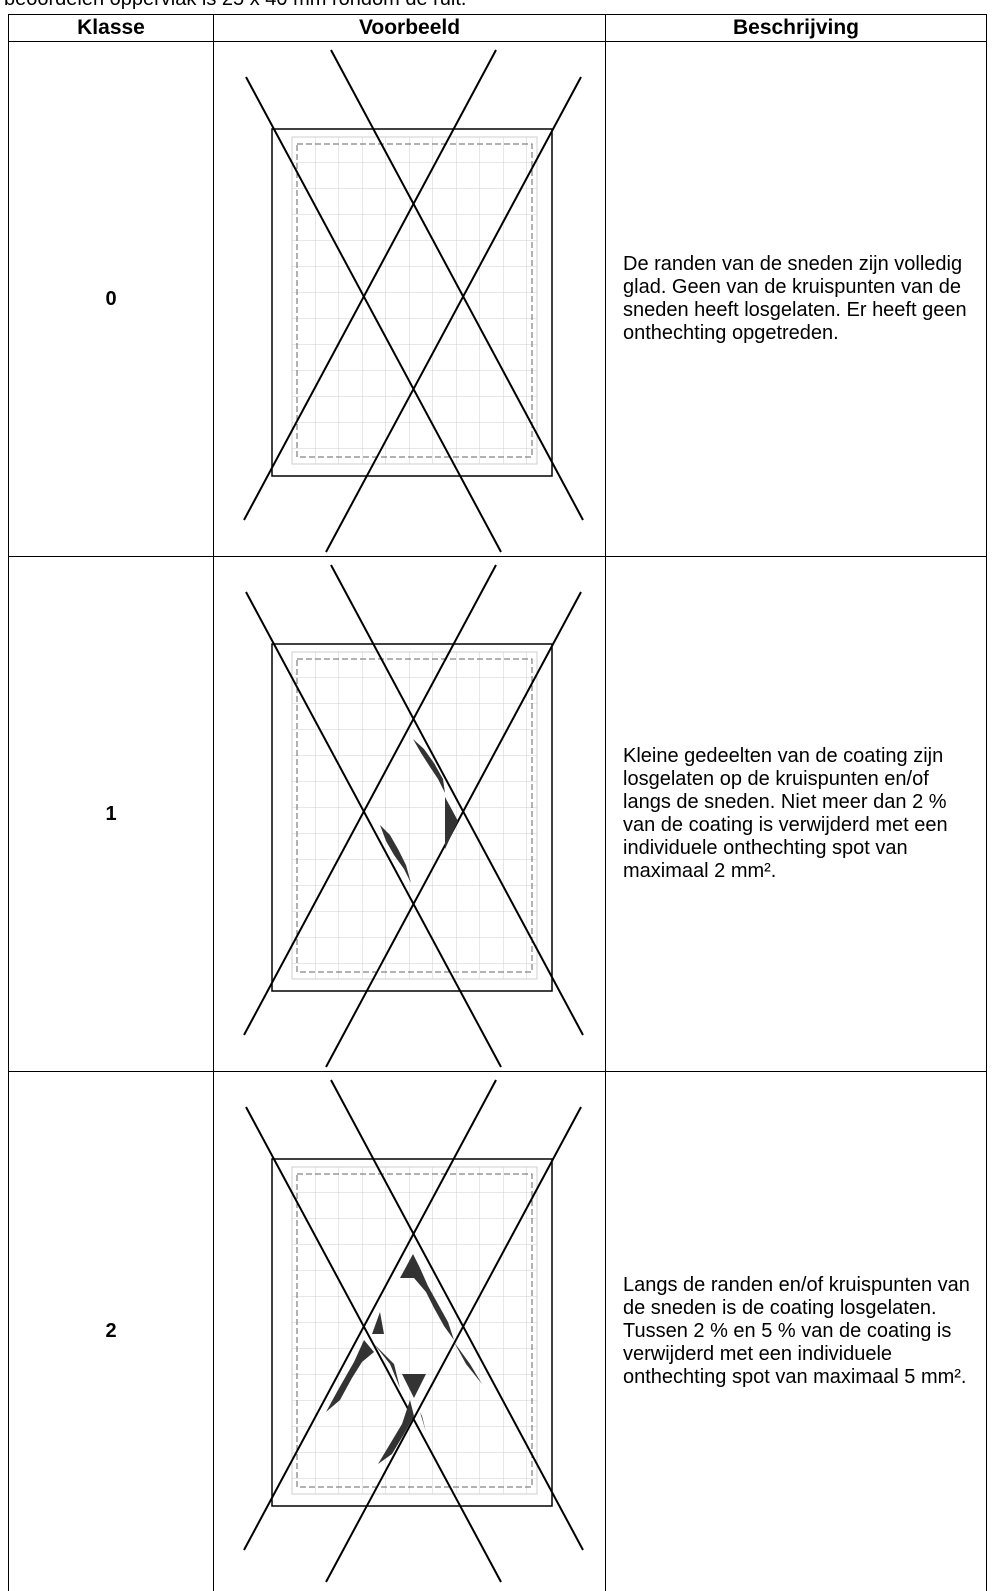 The height and width of the screenshot is (1591, 996). Describe the element at coordinates (110, 27) in the screenshot. I see `header-cell: Klasse` at that location.